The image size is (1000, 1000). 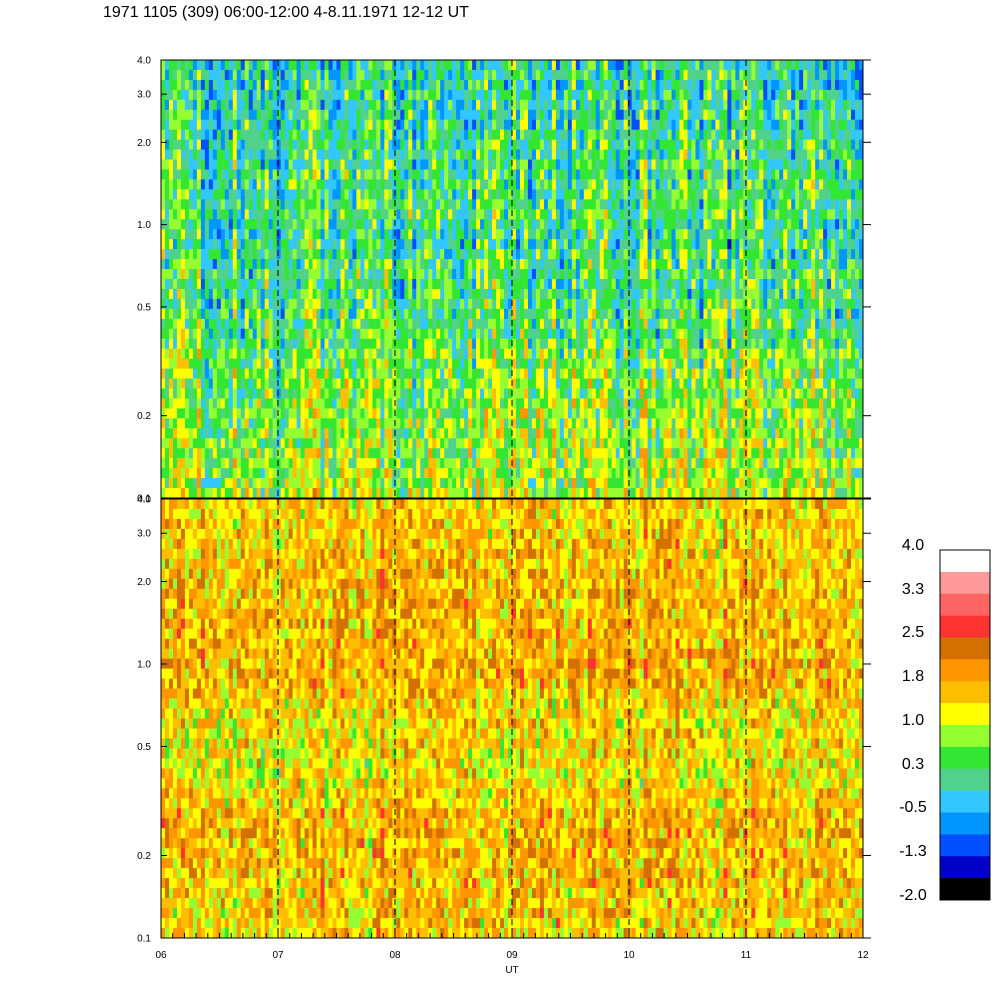 I want to click on colorbar-label: 0.3, so click(x=913, y=764).